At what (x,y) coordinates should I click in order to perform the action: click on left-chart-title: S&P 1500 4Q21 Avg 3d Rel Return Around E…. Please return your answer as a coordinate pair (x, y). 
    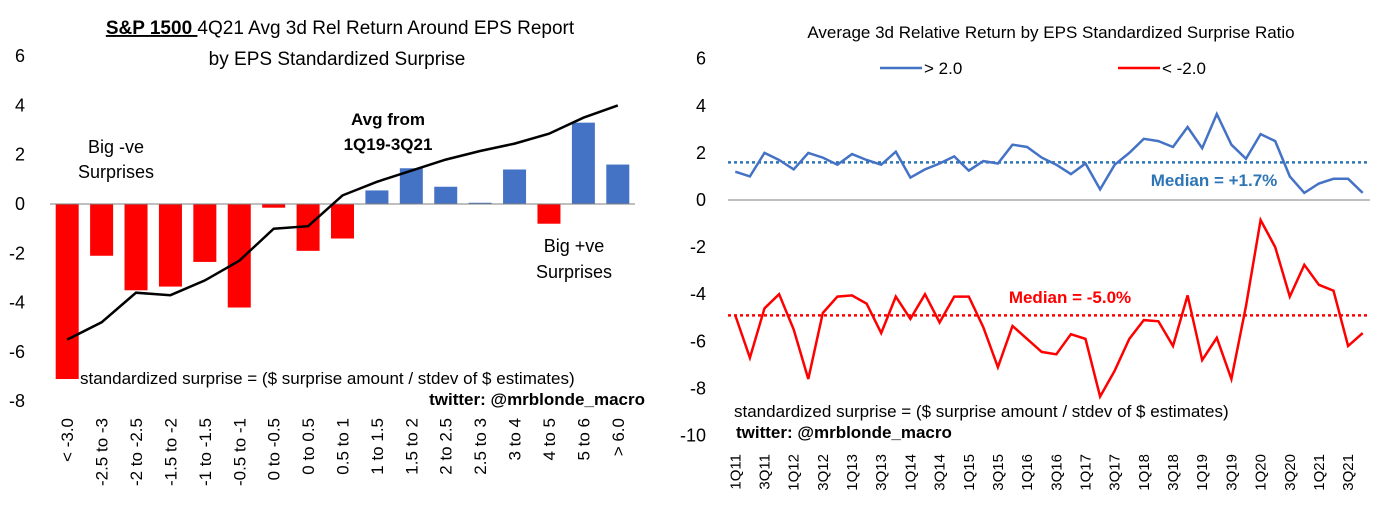
    Looking at the image, I should click on (340, 28).